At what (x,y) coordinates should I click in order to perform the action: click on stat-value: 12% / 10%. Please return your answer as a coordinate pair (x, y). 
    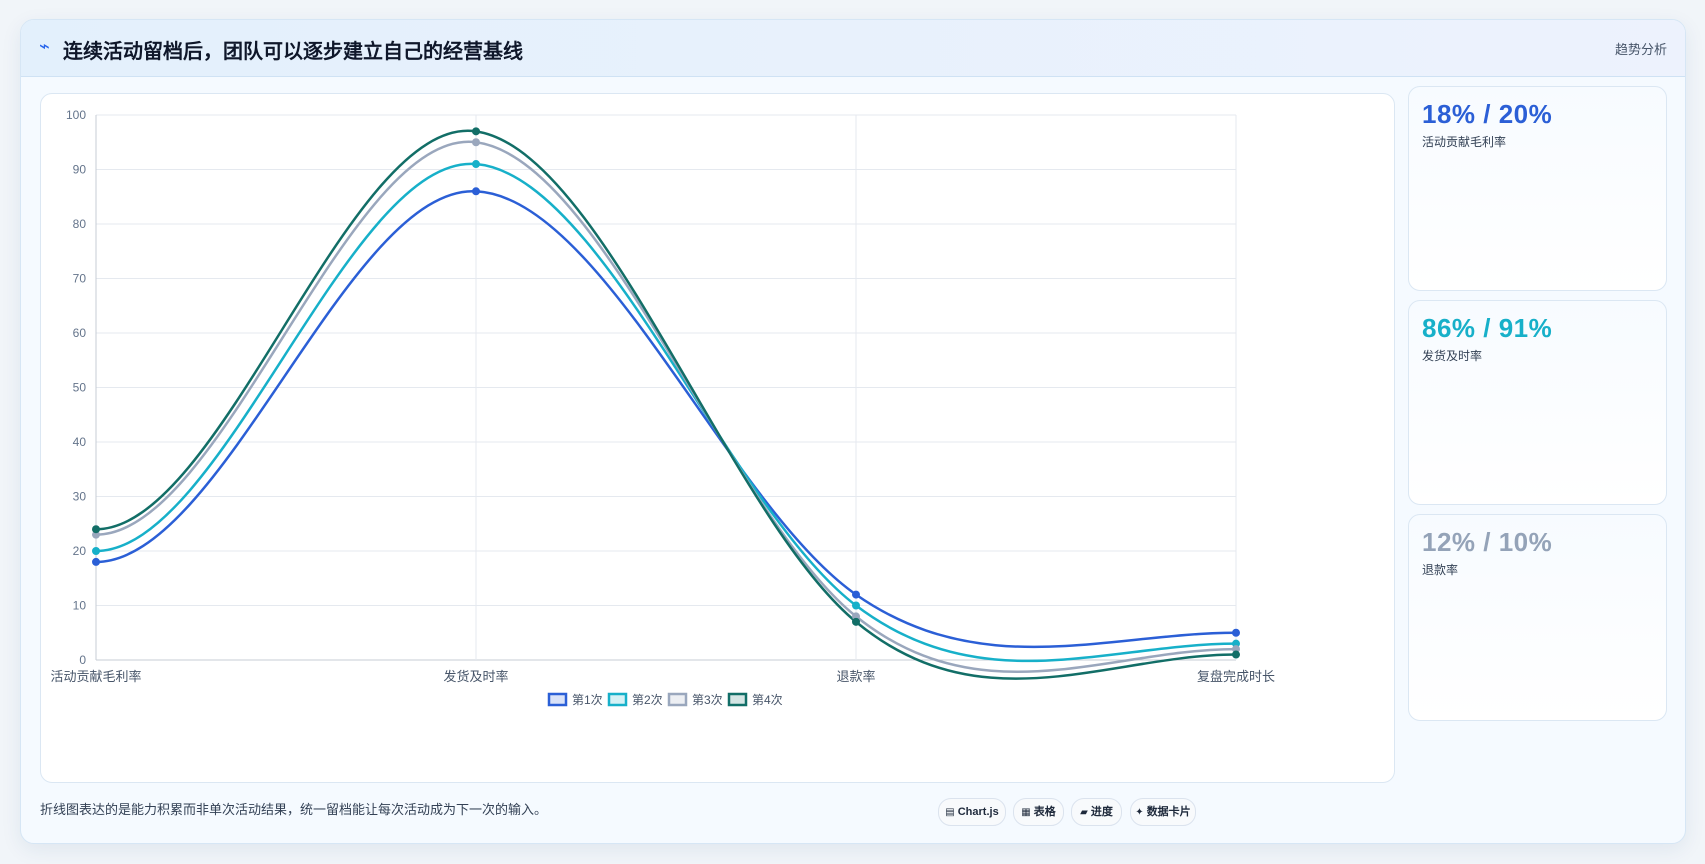
    Looking at the image, I should click on (1487, 542).